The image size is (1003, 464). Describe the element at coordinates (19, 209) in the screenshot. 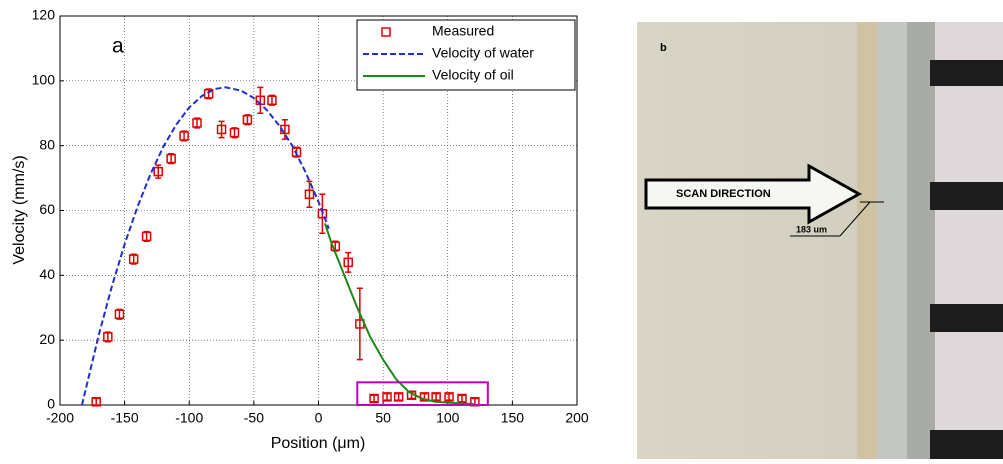

I see `y-axis-label: Velocity (mm/s)` at that location.